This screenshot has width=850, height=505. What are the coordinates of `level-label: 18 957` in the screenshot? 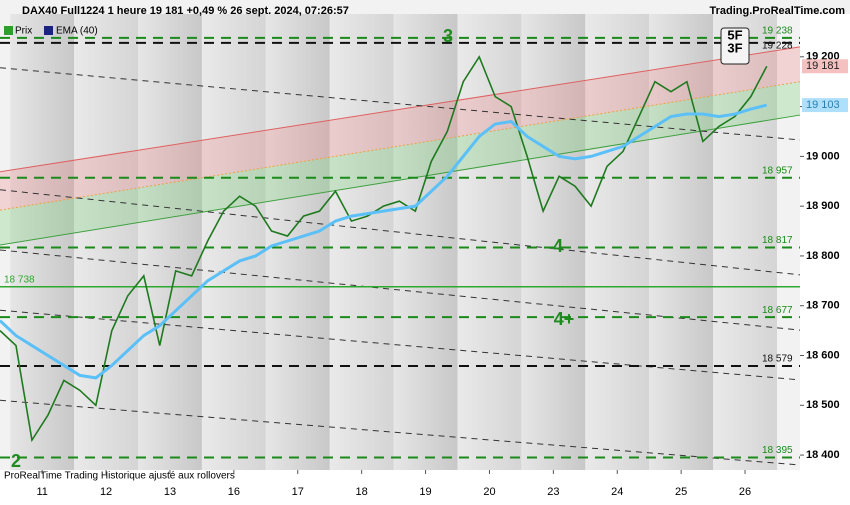 It's located at (777, 170).